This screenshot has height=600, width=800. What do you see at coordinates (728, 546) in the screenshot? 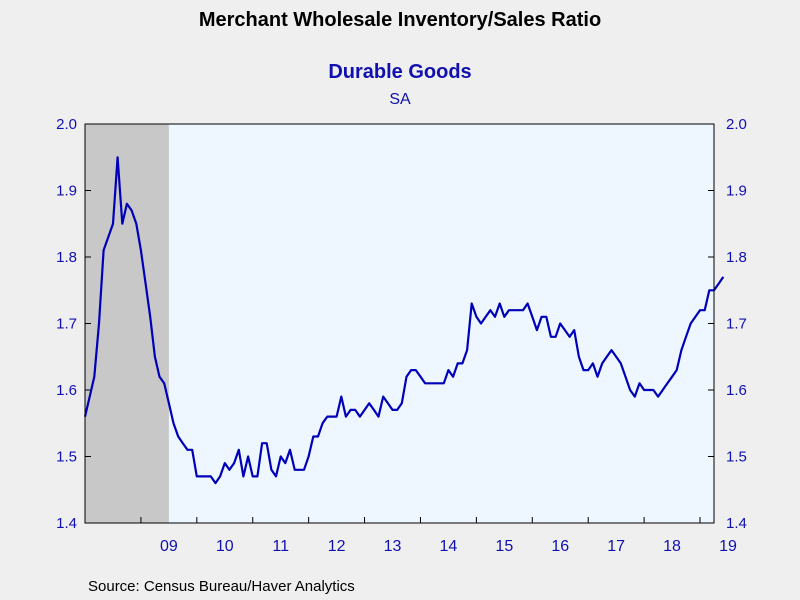
I see `x-tick-label: 19` at bounding box center [728, 546].